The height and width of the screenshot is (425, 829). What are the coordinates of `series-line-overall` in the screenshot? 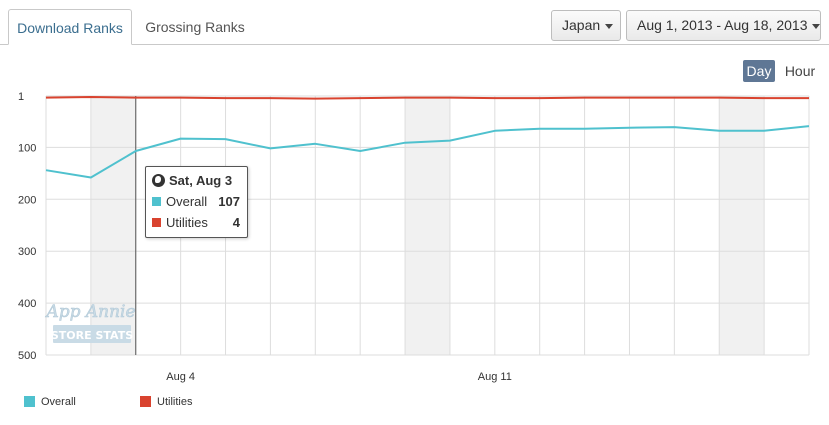 It's located at (427, 152).